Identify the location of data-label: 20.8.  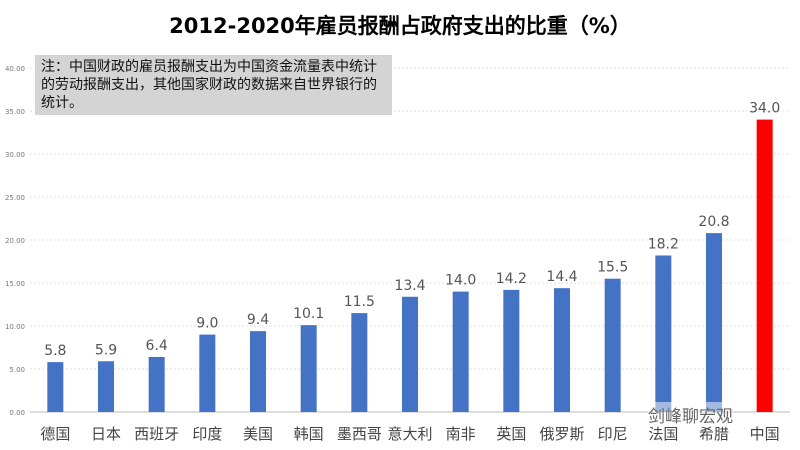
(713, 222).